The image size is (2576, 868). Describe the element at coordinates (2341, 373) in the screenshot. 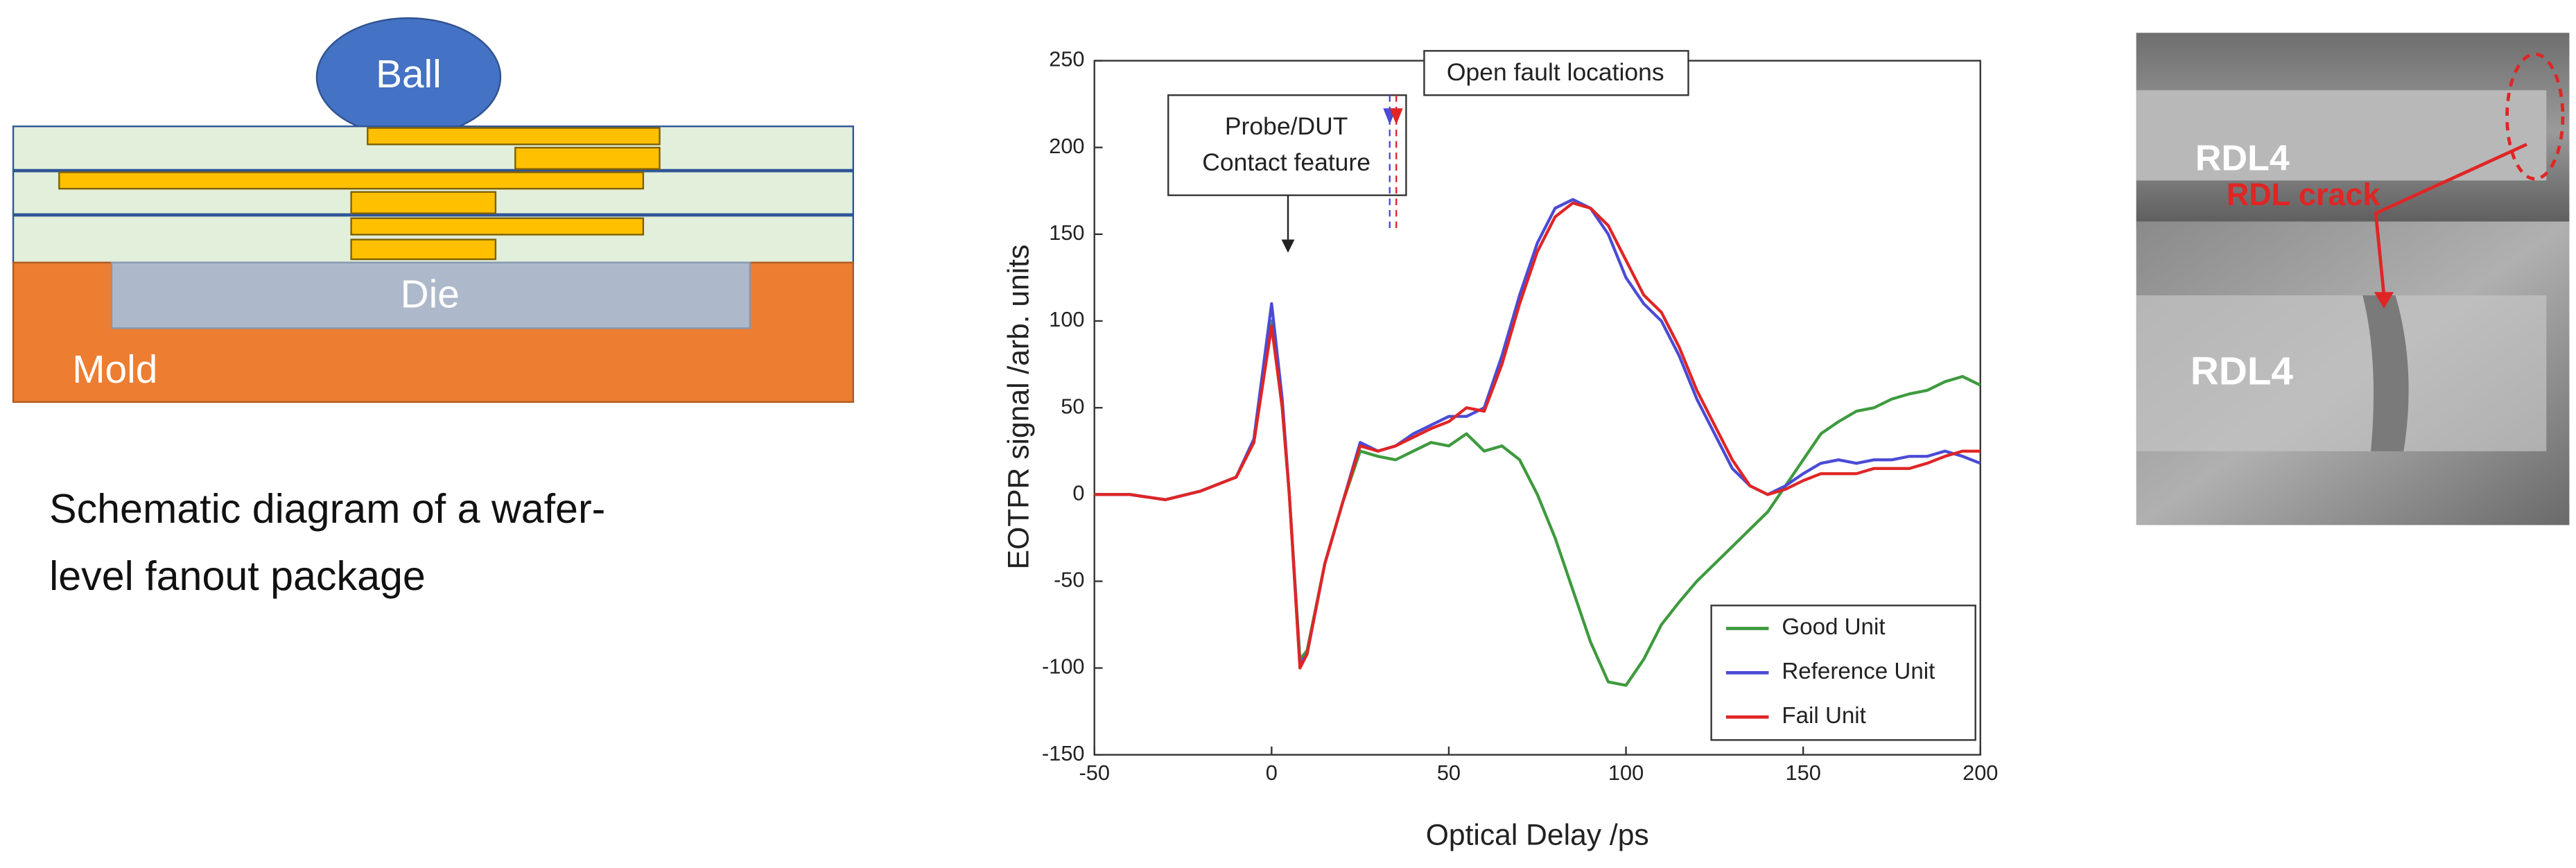

I see `rdl-bottom` at that location.